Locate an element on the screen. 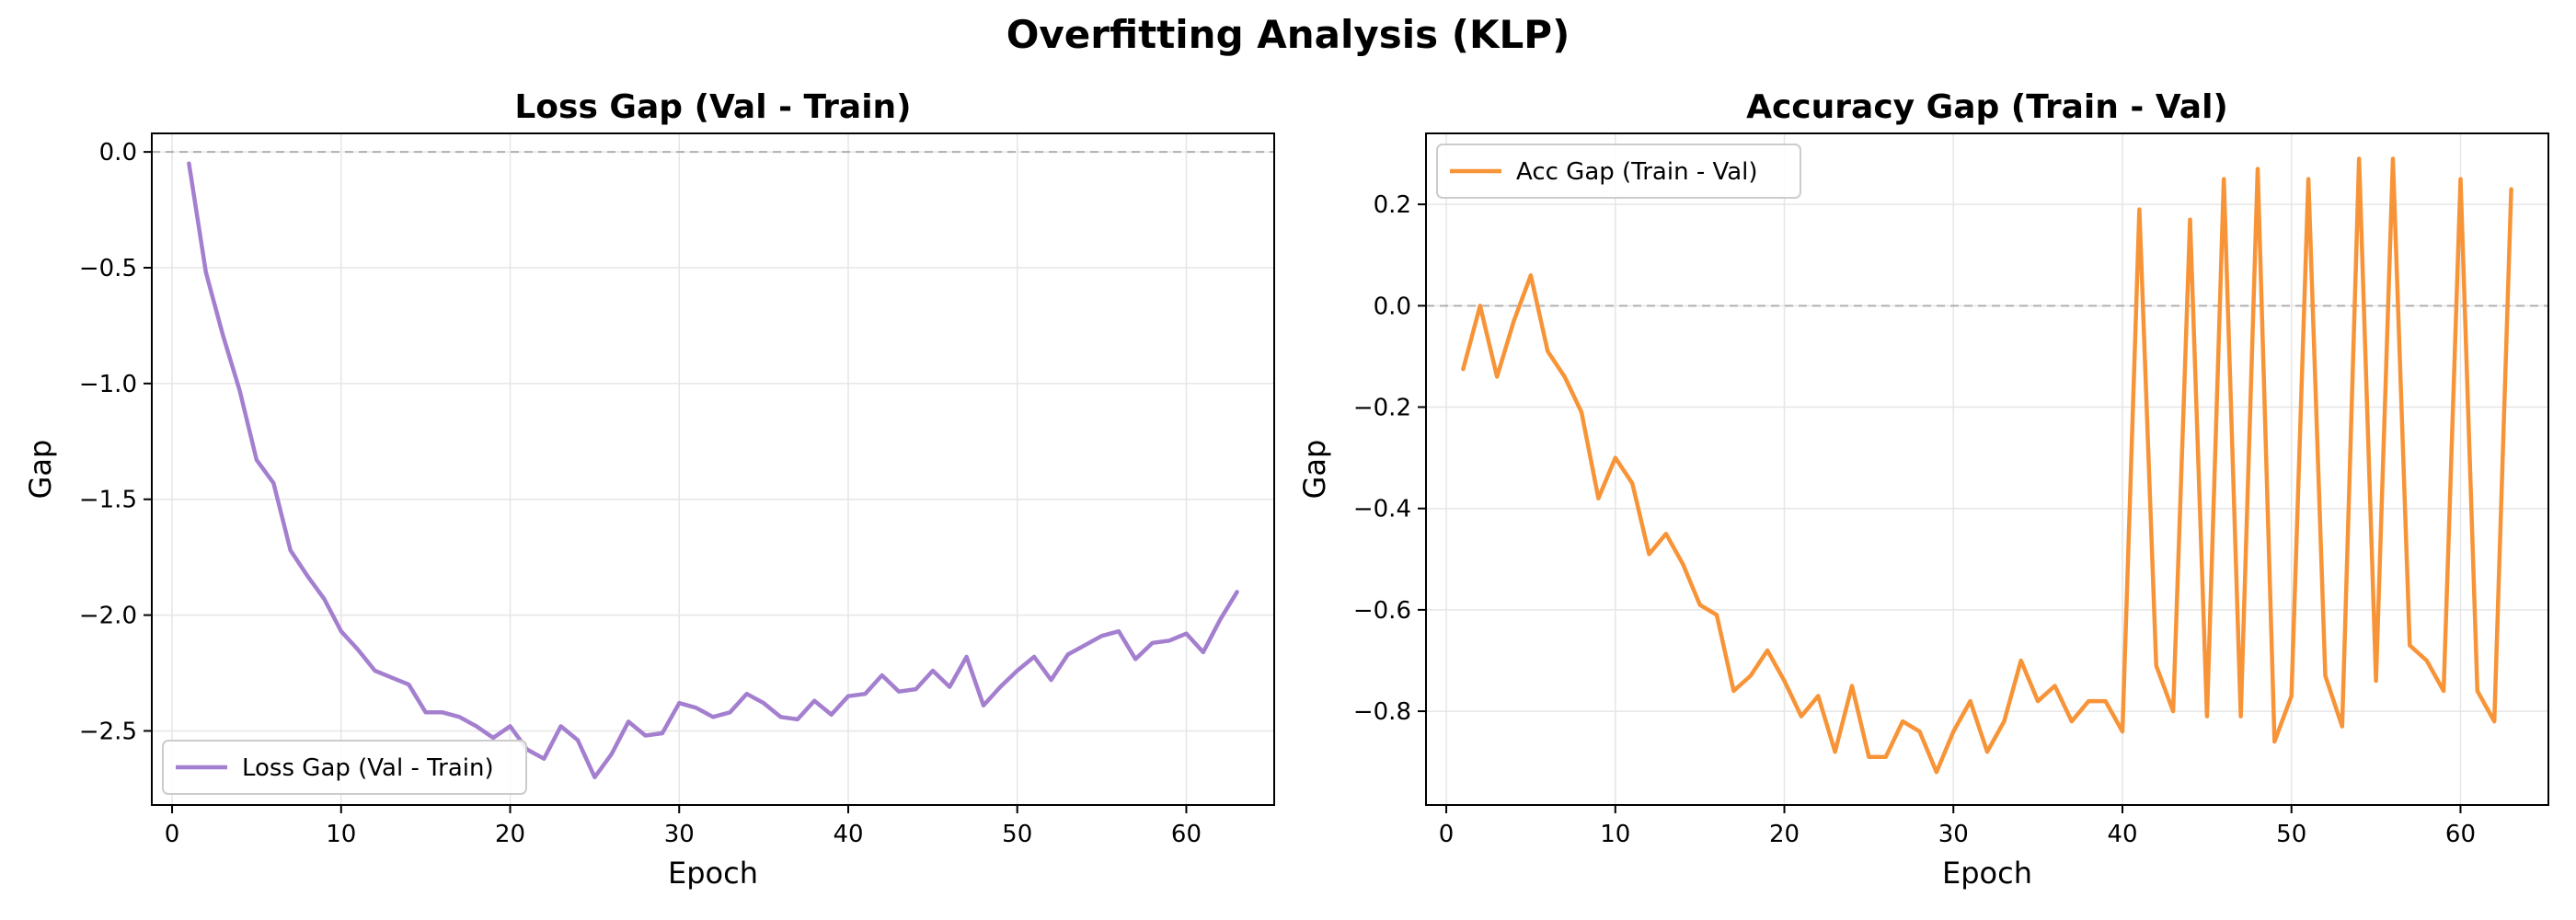 This screenshot has height=920, width=2576. y-tick-label: −0.5 is located at coordinates (108, 268).